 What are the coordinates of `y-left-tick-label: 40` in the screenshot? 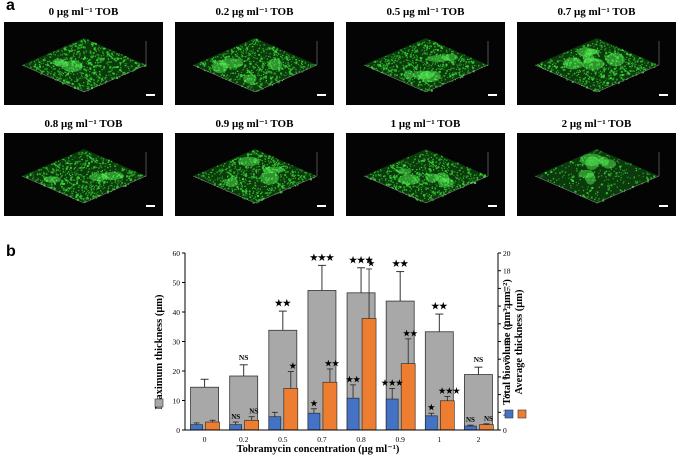 It's located at (177, 312).